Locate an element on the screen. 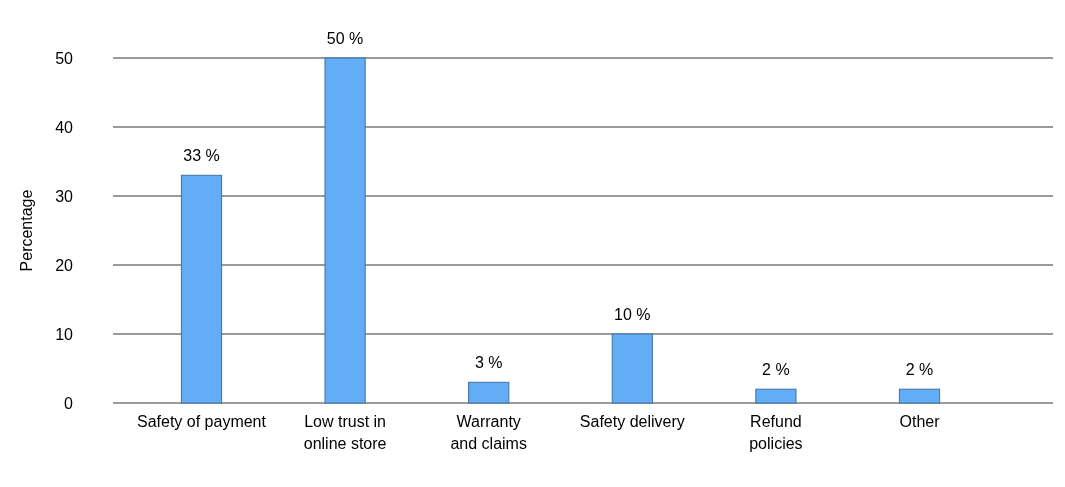 Image resolution: width=1065 pixels, height=487 pixels. x-tick-label: Safety of payment is located at coordinates (202, 421).